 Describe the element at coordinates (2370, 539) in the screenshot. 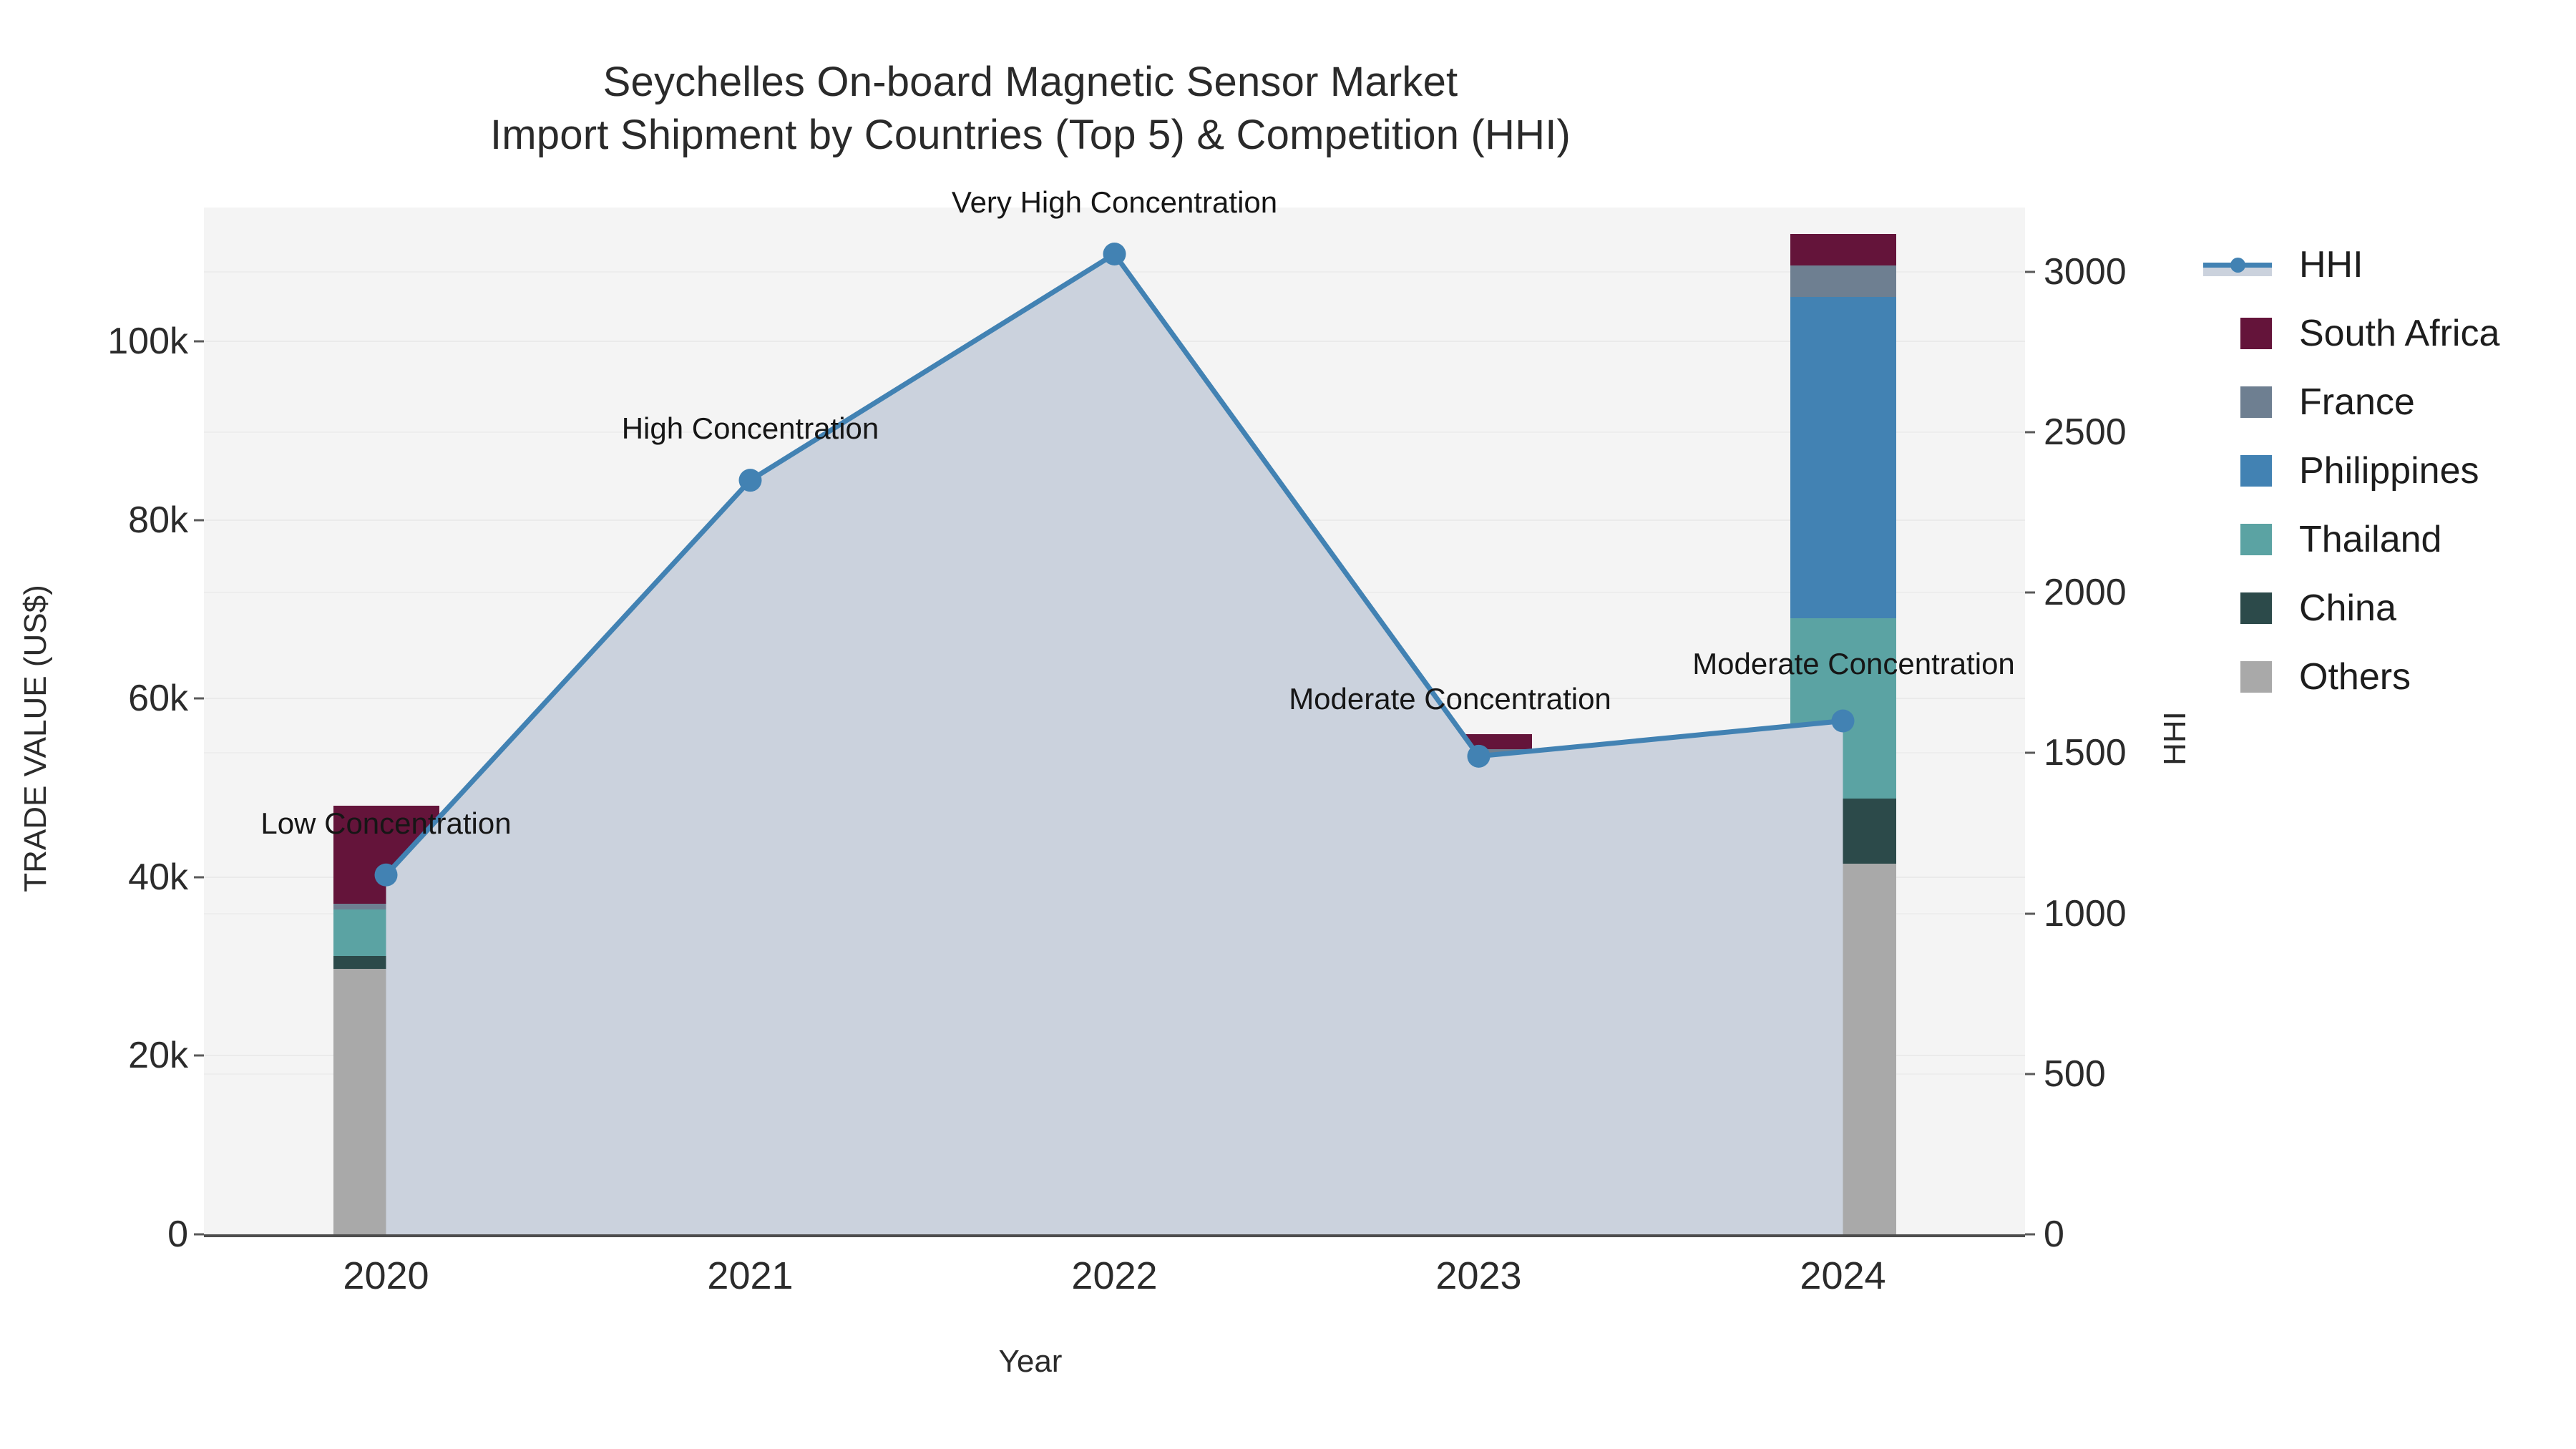

I see `legend-item-label: Thailand` at that location.